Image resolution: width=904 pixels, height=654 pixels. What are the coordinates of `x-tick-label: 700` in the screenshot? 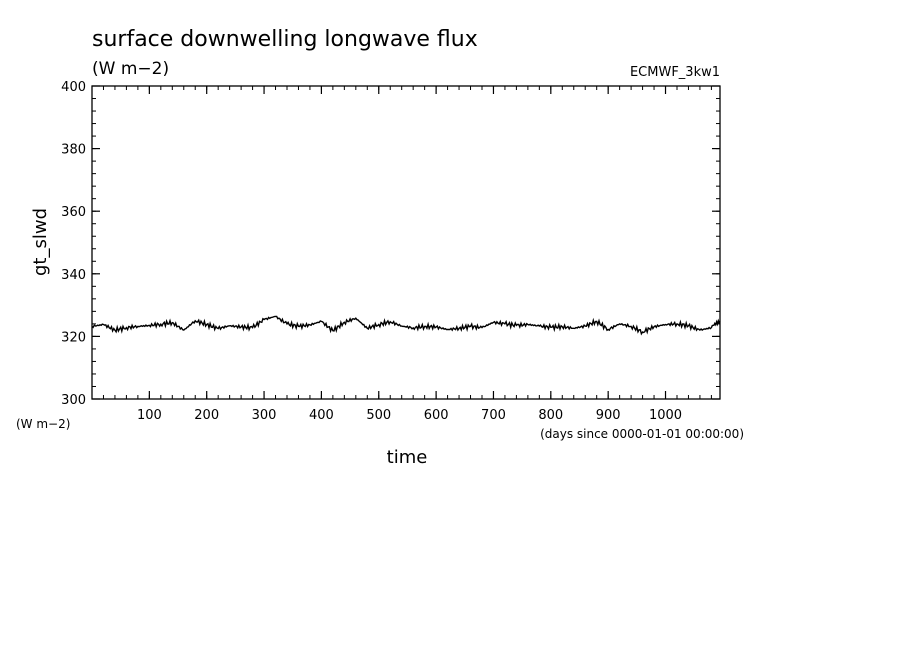 It's located at (493, 415).